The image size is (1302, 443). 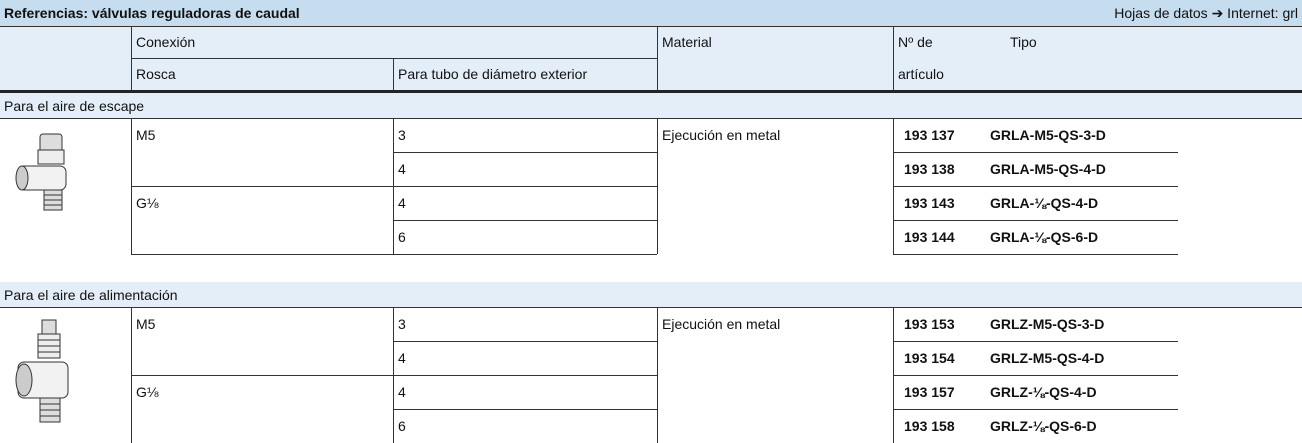 What do you see at coordinates (1047, 358) in the screenshot?
I see `type-code: GRLZ-M5-QS-4-D` at bounding box center [1047, 358].